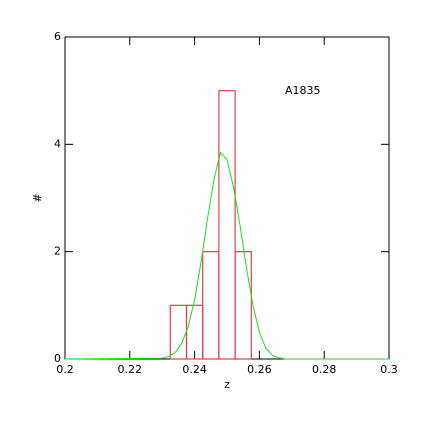  Describe the element at coordinates (57, 36) in the screenshot. I see `y-tick-label: 6` at that location.